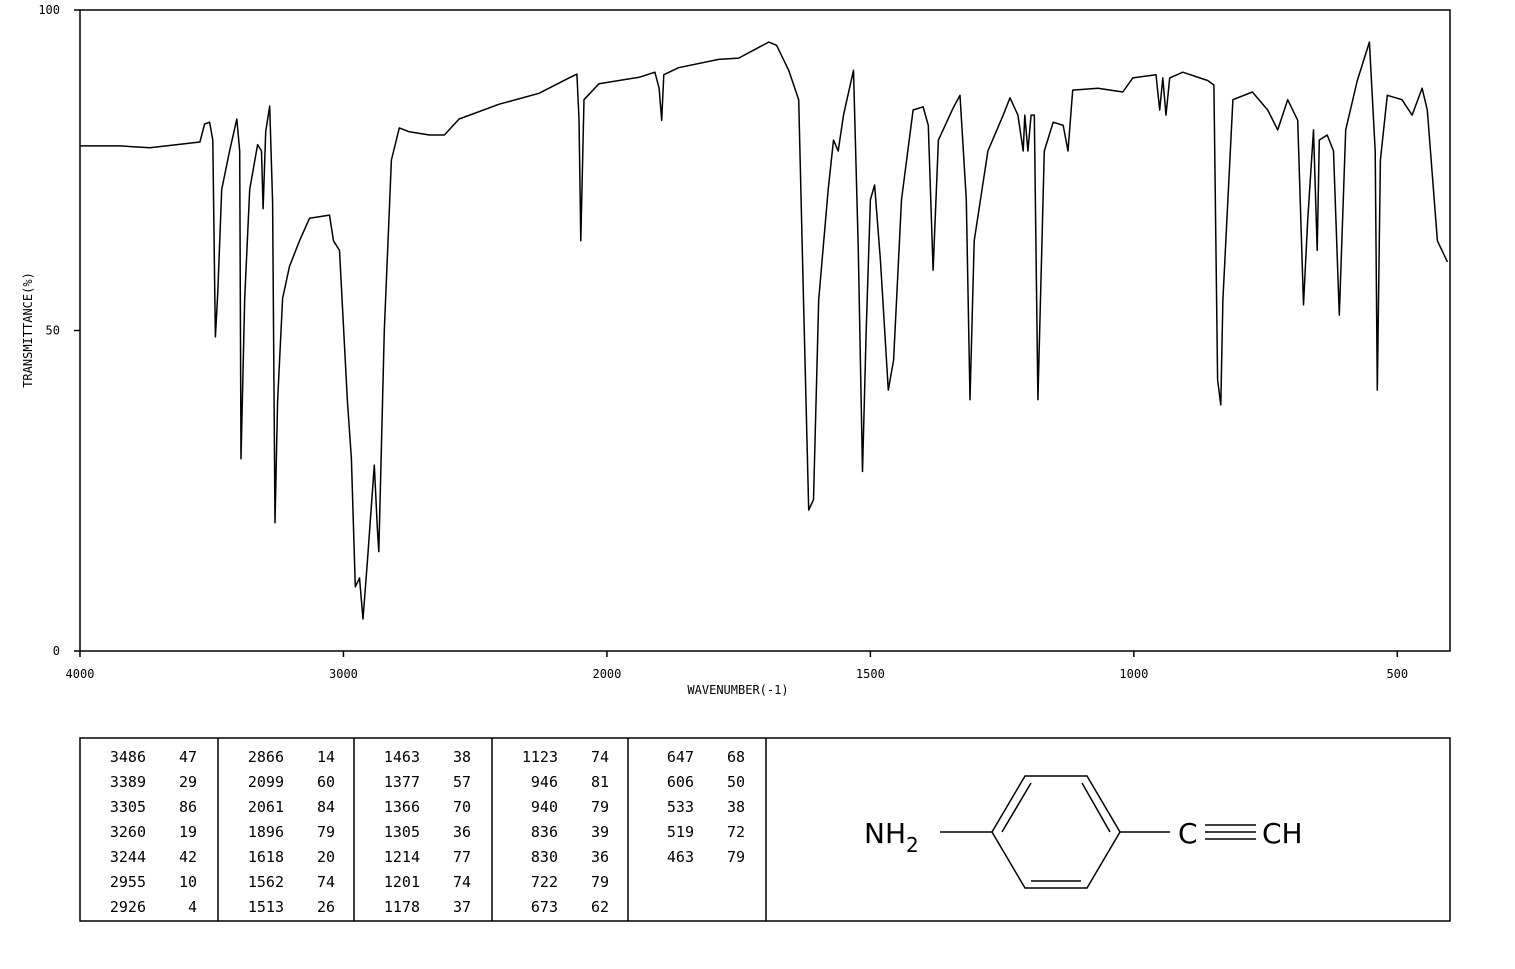 Image resolution: width=1515 pixels, height=969 pixels. What do you see at coordinates (680, 782) in the screenshot?
I see `peak-wavenumber: 606` at bounding box center [680, 782].